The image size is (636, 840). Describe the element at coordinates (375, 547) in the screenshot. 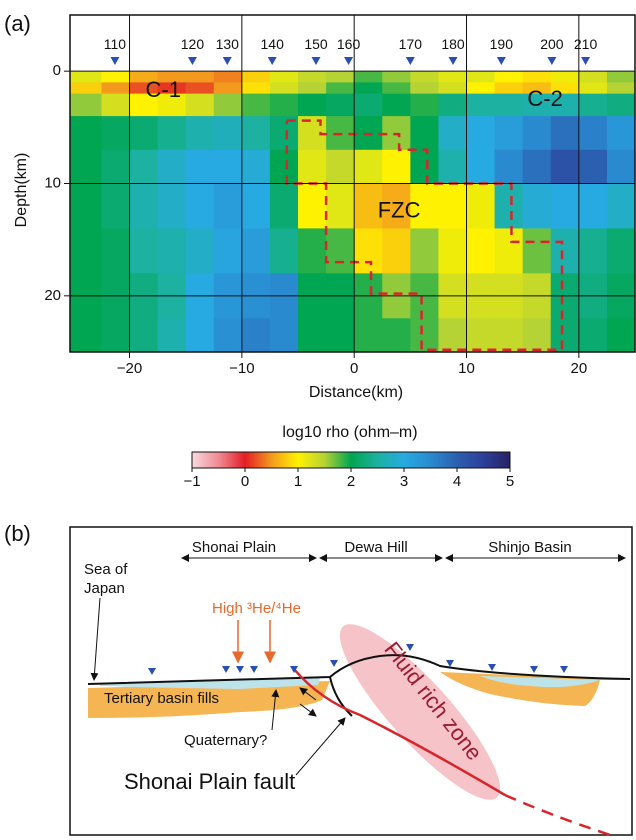

I see `region-label: Dewa Hill` at that location.